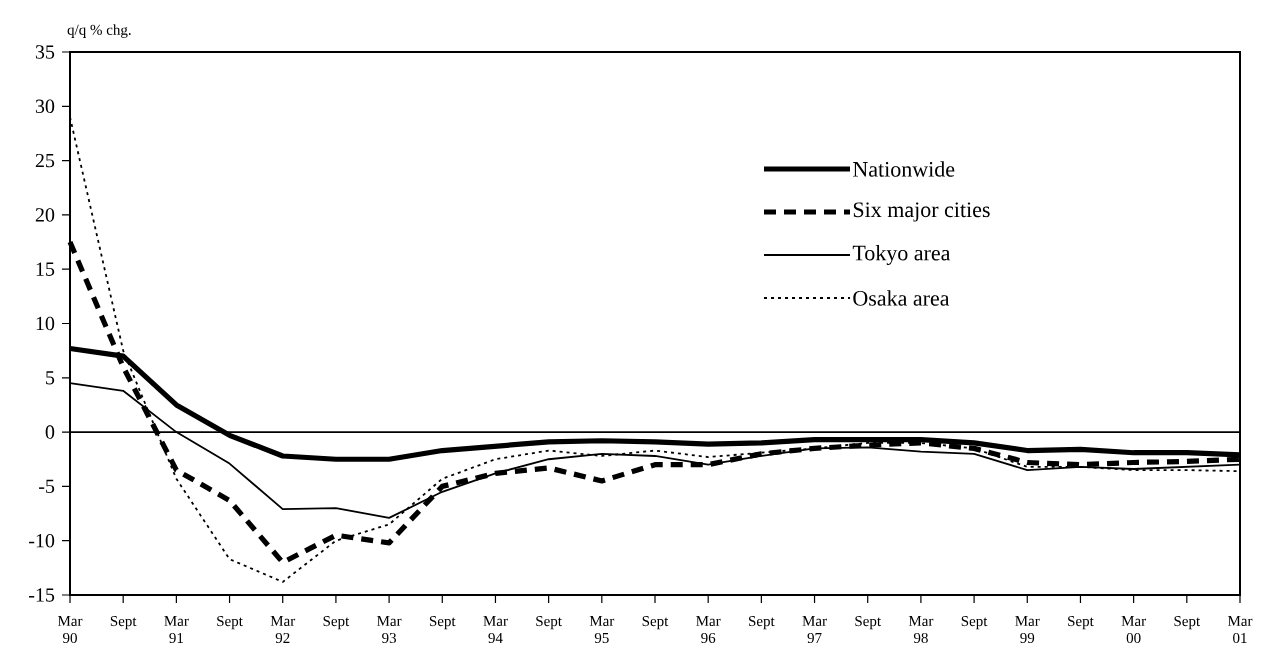 The height and width of the screenshot is (663, 1265). I want to click on x-tick-label: Mar 93, so click(389, 630).